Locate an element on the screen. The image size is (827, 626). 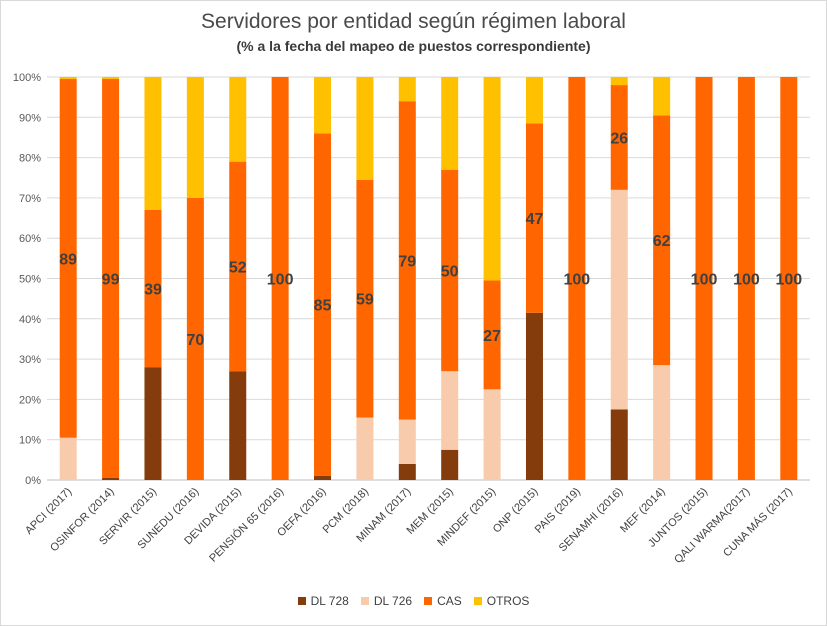
chart-legend: DL 728 DL 726 CAS OTROS is located at coordinates (413, 601).